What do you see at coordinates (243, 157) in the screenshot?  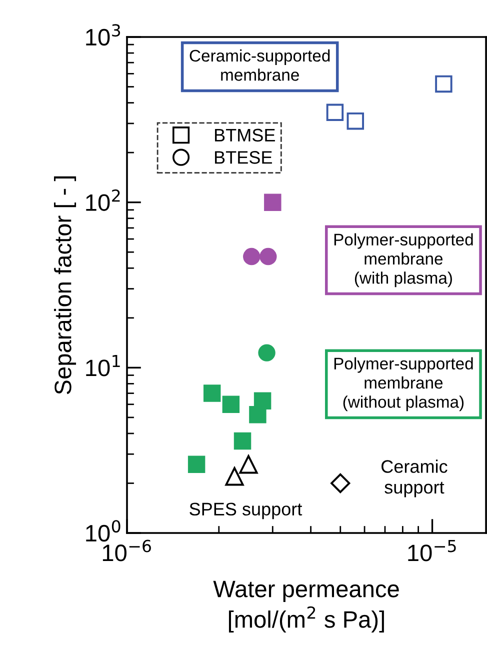 I see `annotation: BTESE` at bounding box center [243, 157].